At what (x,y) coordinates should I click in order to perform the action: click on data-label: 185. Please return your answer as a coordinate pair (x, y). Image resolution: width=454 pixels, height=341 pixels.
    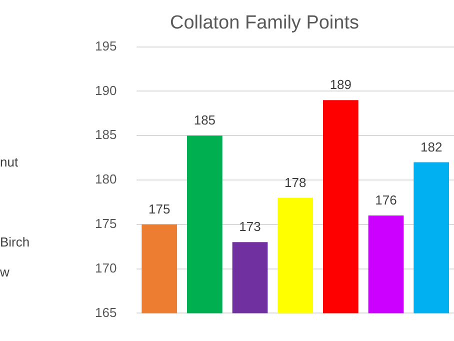
    Looking at the image, I should click on (205, 120).